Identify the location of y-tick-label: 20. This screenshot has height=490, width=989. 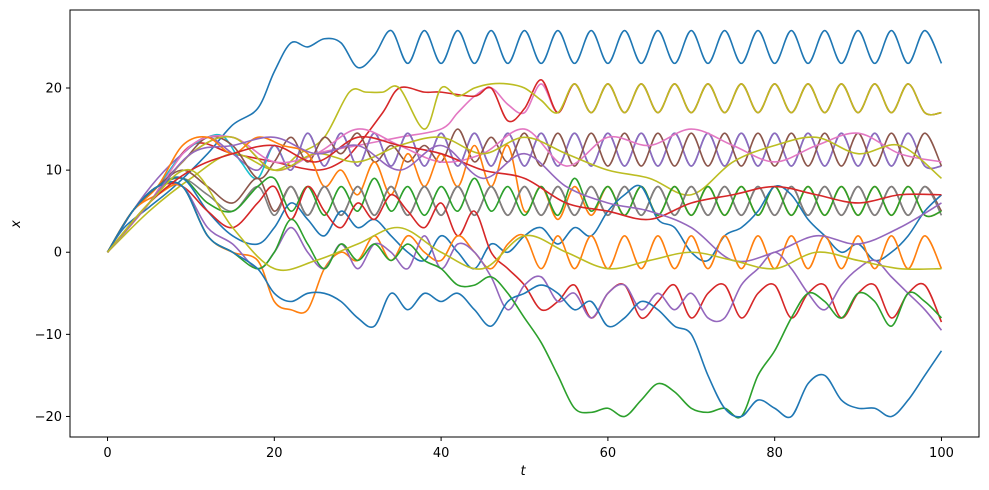
(53, 89).